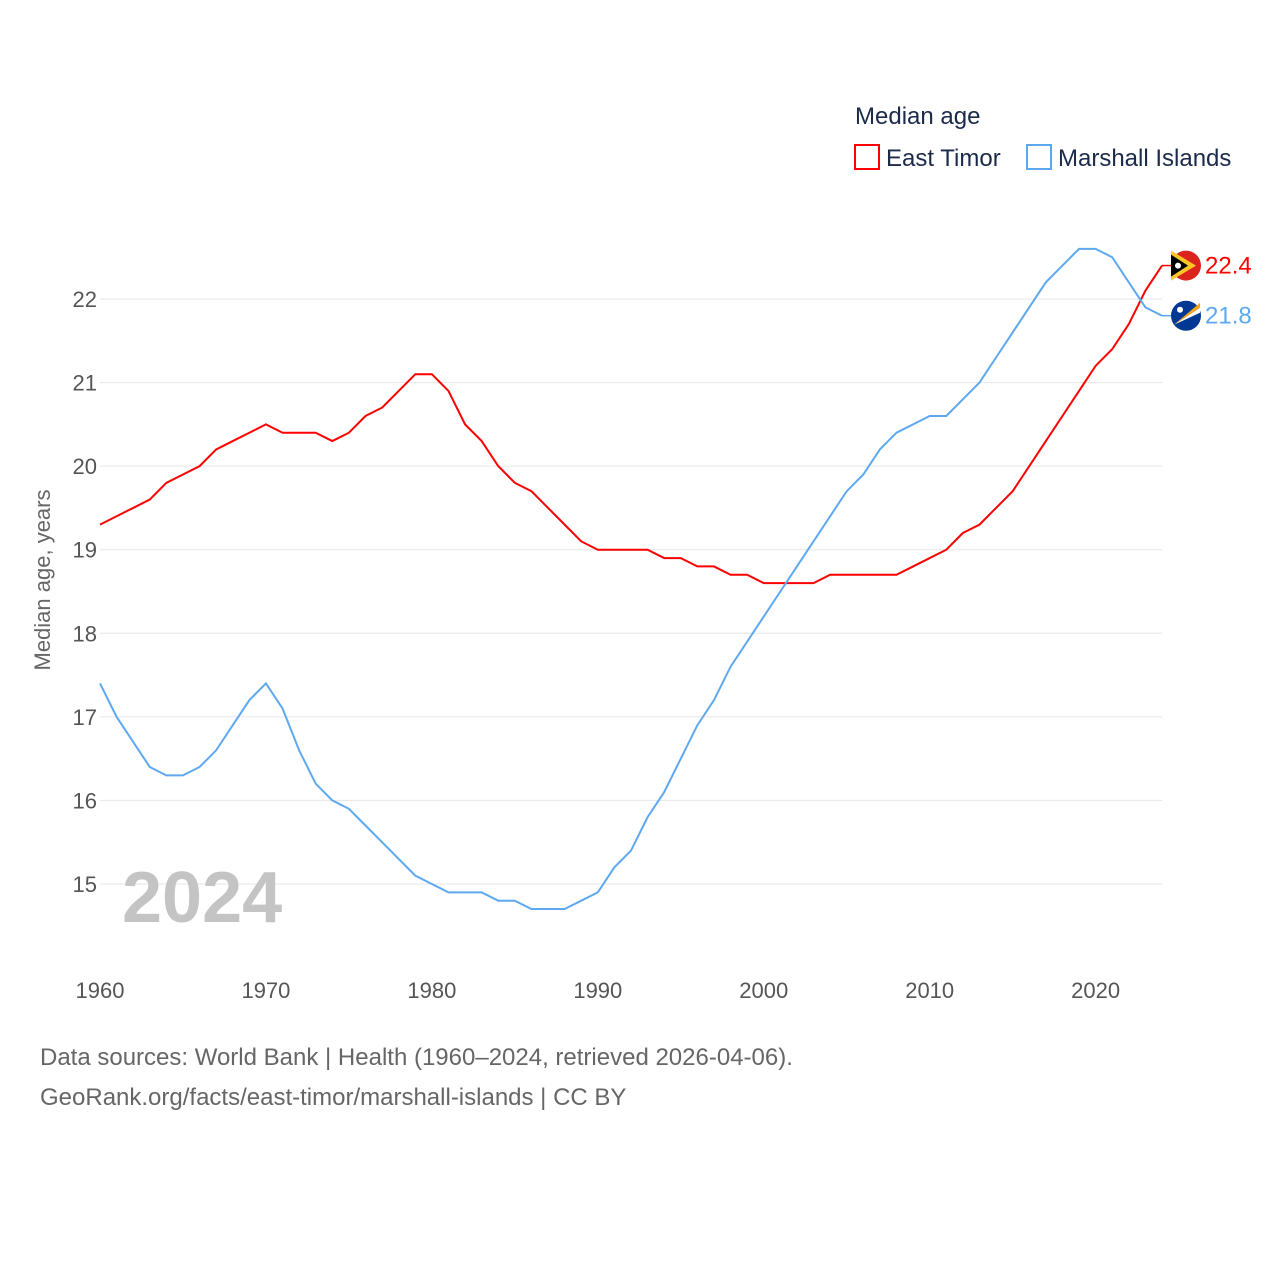  I want to click on x-tick-label: 1970, so click(265, 990).